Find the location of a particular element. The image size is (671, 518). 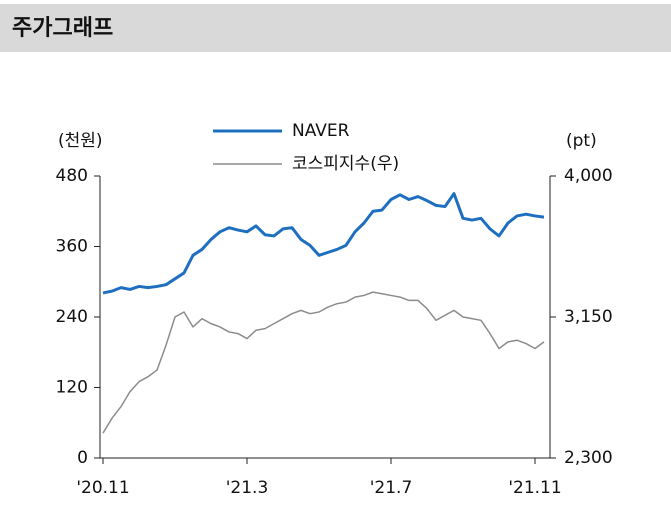

y-tick-label: 240 is located at coordinates (72, 317).